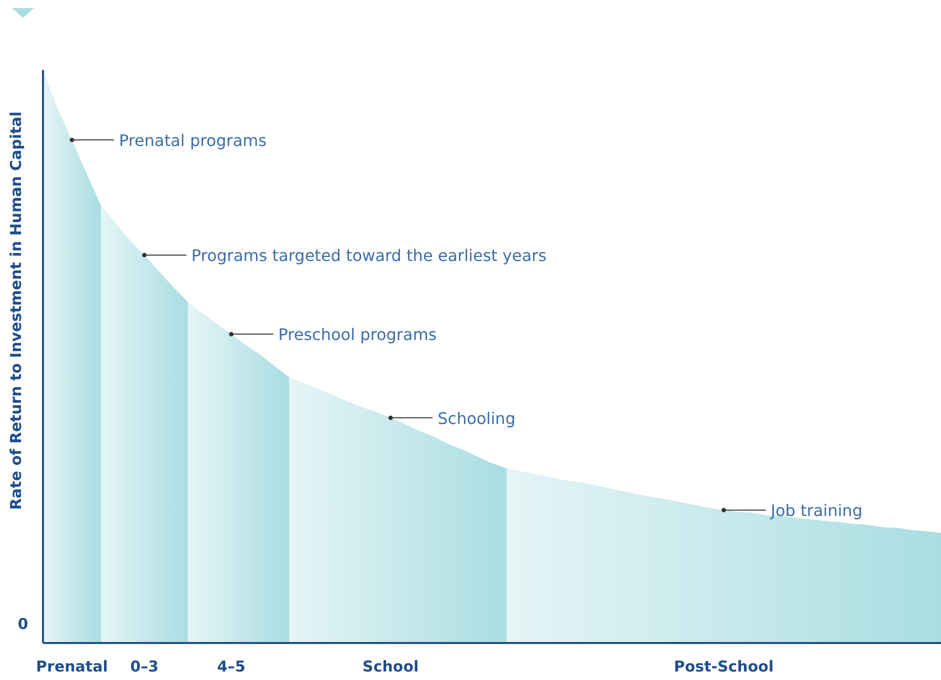  I want to click on x-tick-label: Prenatal, so click(72, 667).